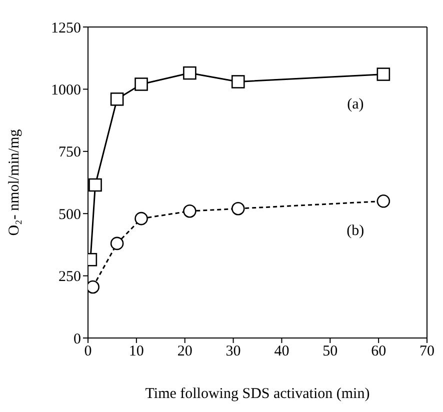  I want to click on x-tick-label: 40, so click(282, 352).